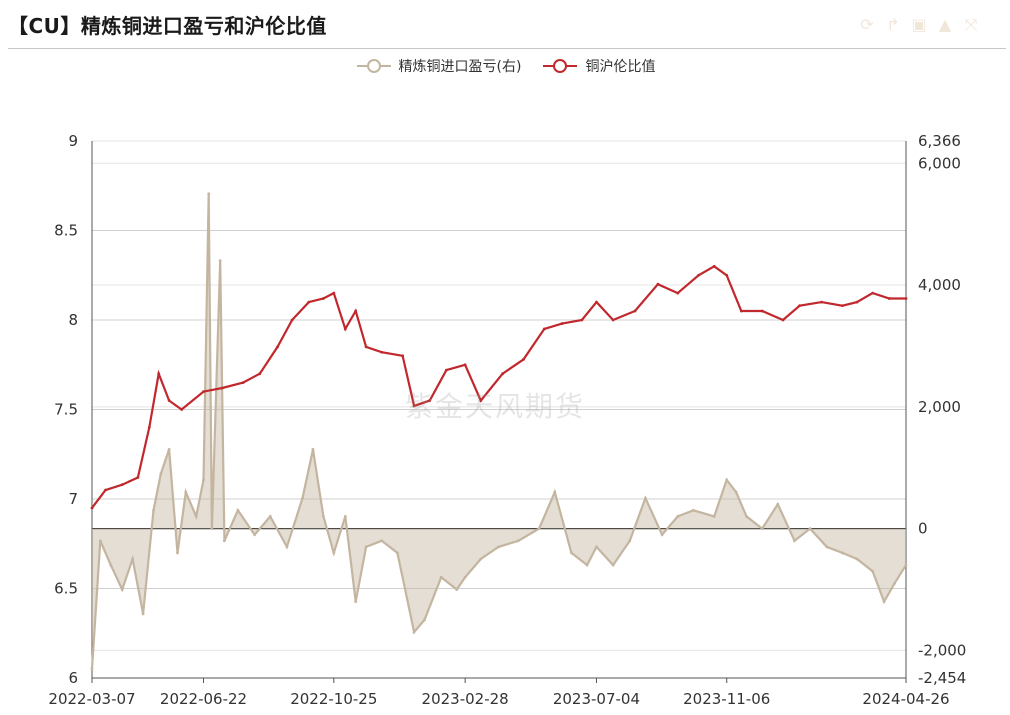  What do you see at coordinates (620, 67) in the screenshot?
I see `legend-label: 铜沪伦比值` at bounding box center [620, 67].